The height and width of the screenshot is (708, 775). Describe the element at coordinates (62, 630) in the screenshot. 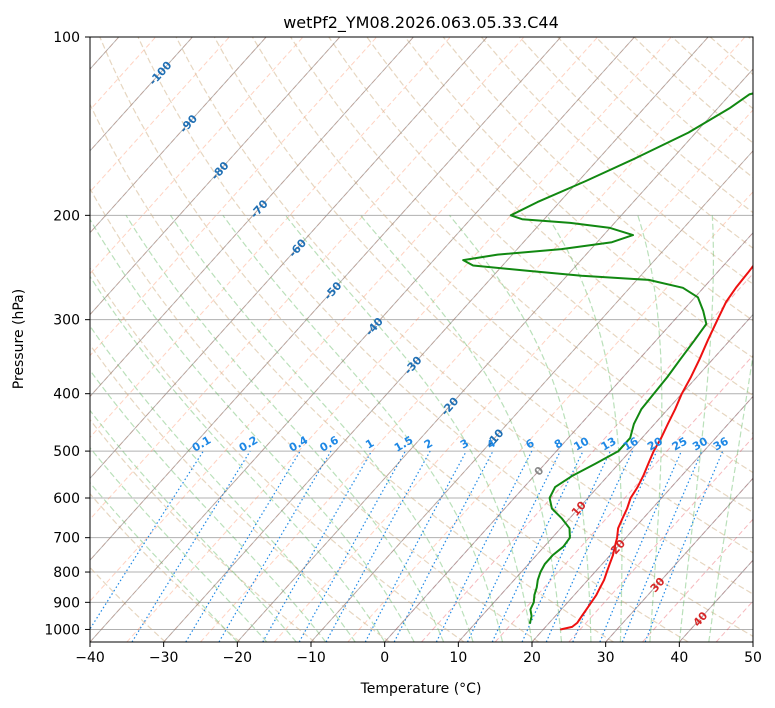

I see `y-tick-label: 1000` at that location.